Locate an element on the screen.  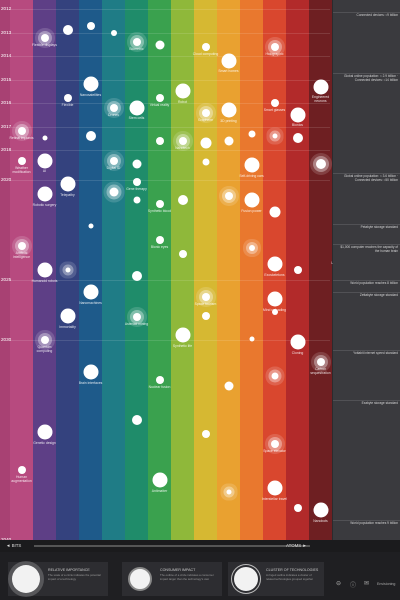
info-icon: ⓘ is located at coordinates (353, 586).